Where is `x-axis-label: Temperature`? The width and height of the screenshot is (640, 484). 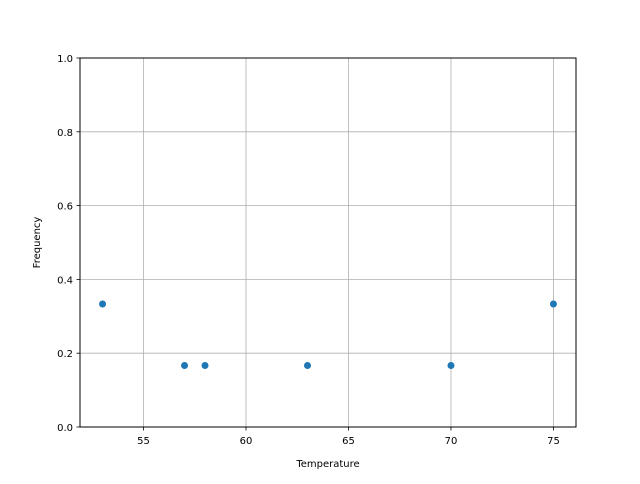 x-axis-label: Temperature is located at coordinates (327, 464).